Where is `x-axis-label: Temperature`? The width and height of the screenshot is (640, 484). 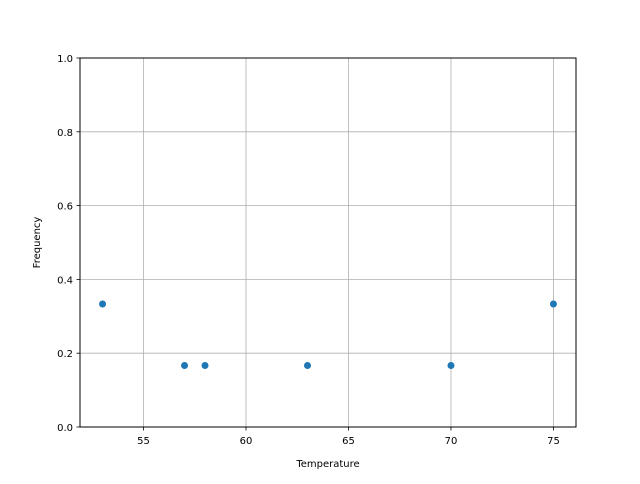 x-axis-label: Temperature is located at coordinates (327, 464).